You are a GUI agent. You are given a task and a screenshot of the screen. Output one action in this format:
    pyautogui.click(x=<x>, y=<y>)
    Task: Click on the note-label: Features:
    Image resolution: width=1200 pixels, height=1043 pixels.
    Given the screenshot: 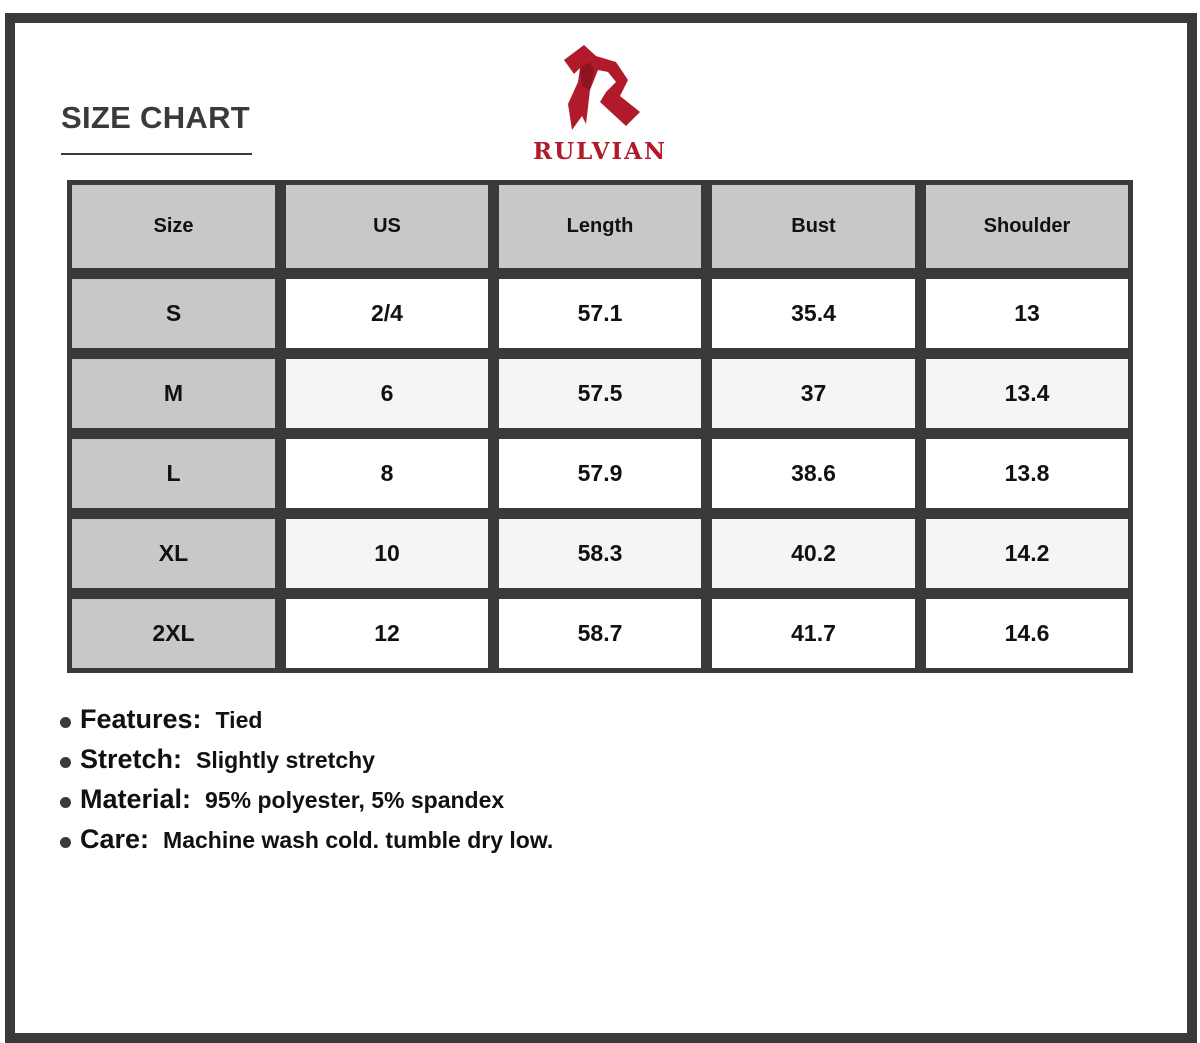 What is the action you would take?
    pyautogui.click(x=141, y=719)
    